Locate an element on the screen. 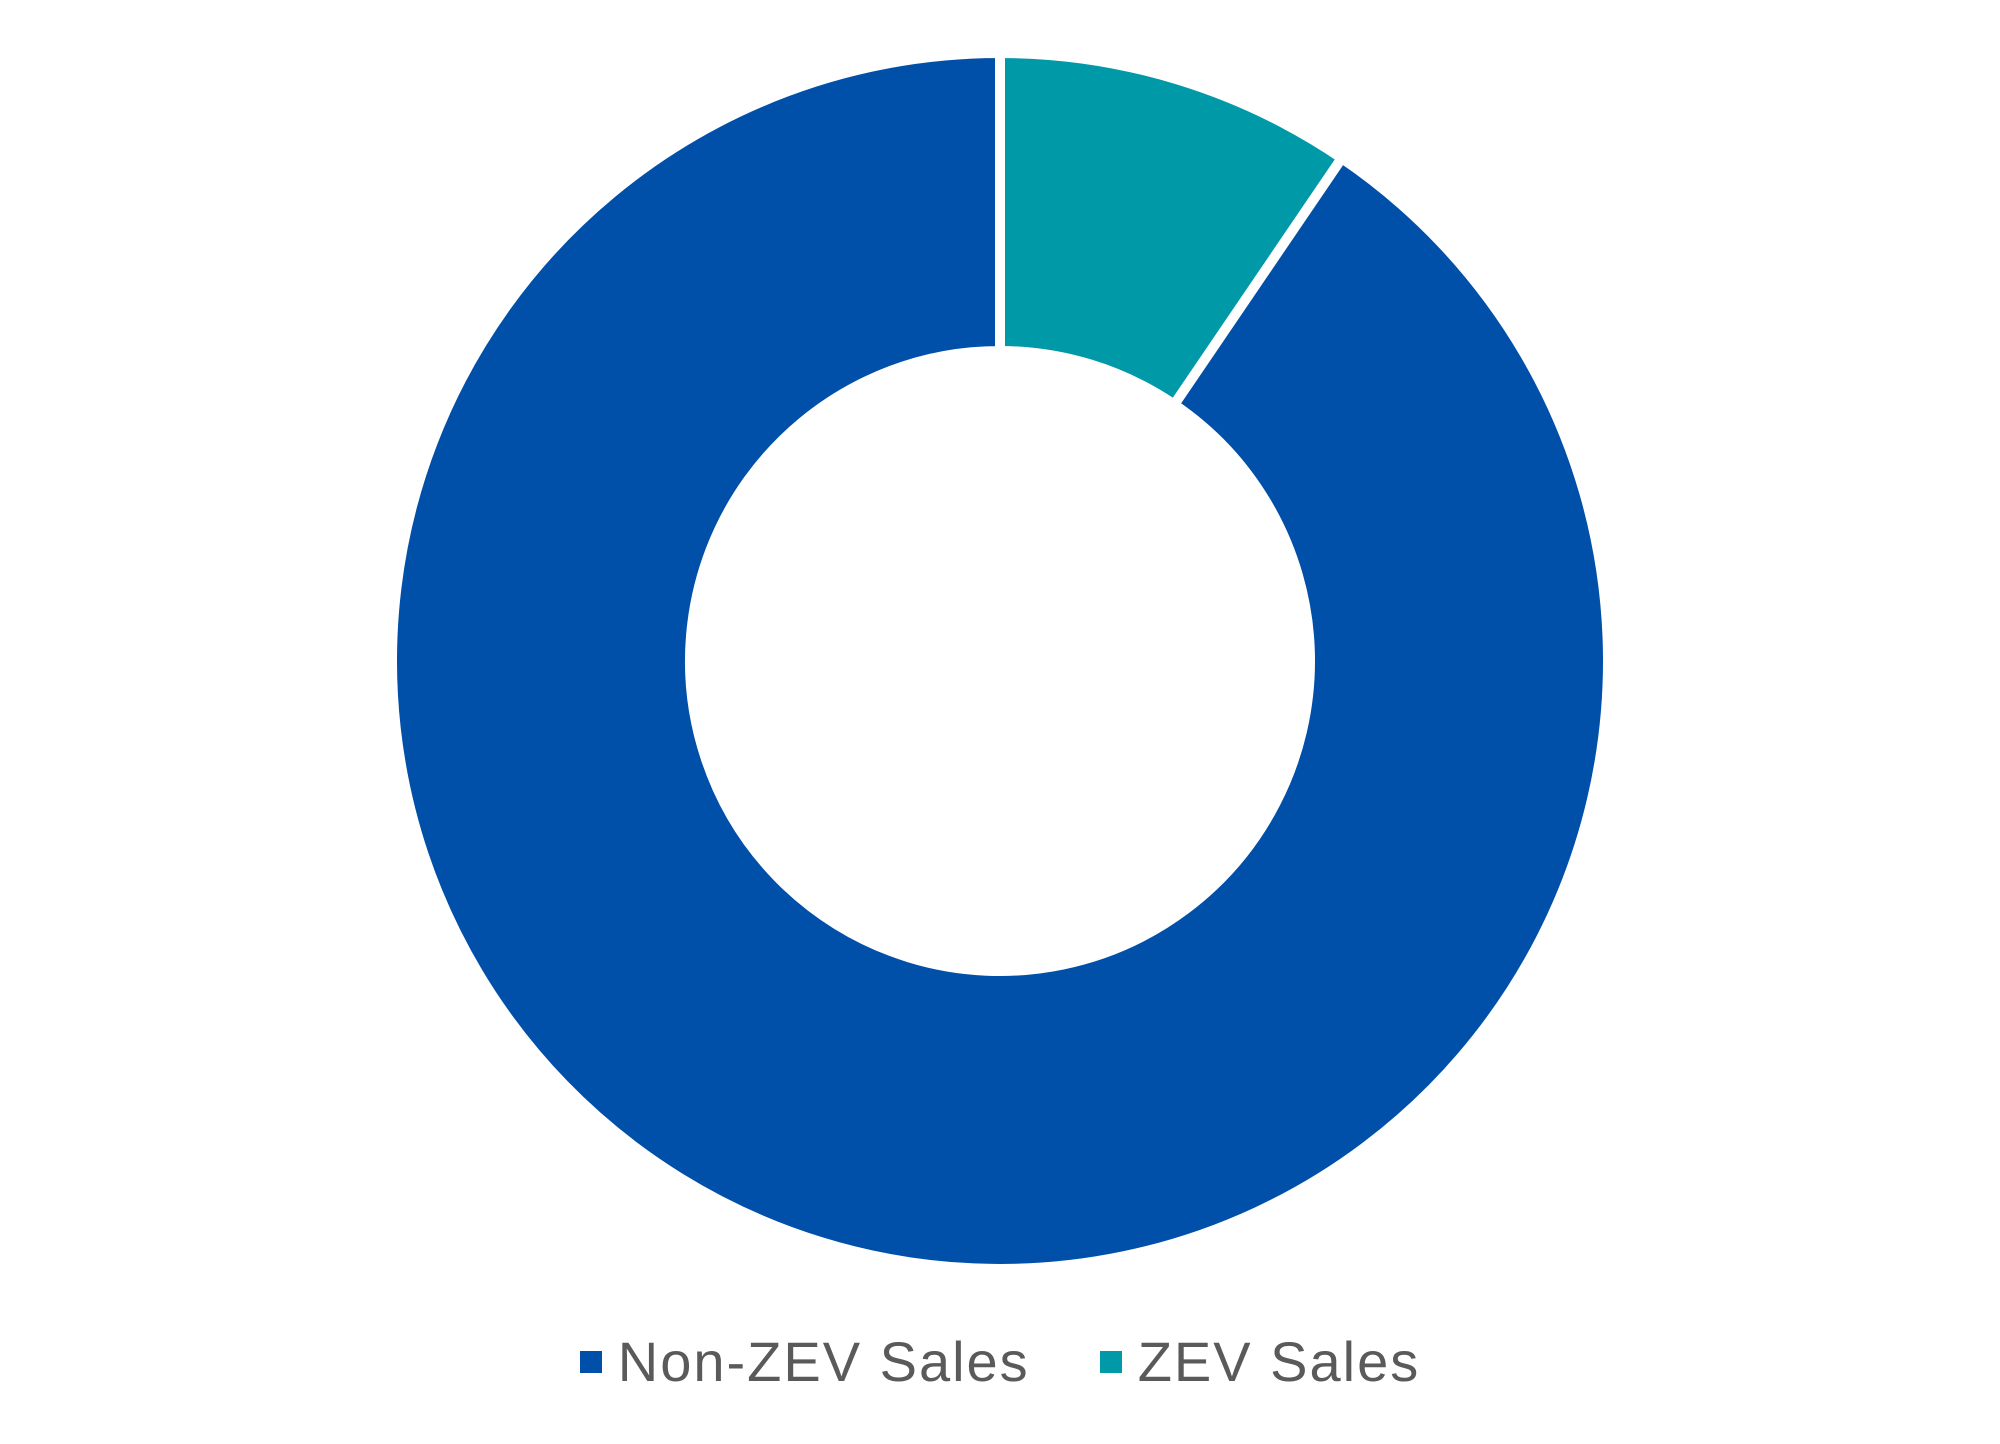 The height and width of the screenshot is (1444, 2000). legend: Non-ZEV Sales ZEV Sales is located at coordinates (1000, 1362).